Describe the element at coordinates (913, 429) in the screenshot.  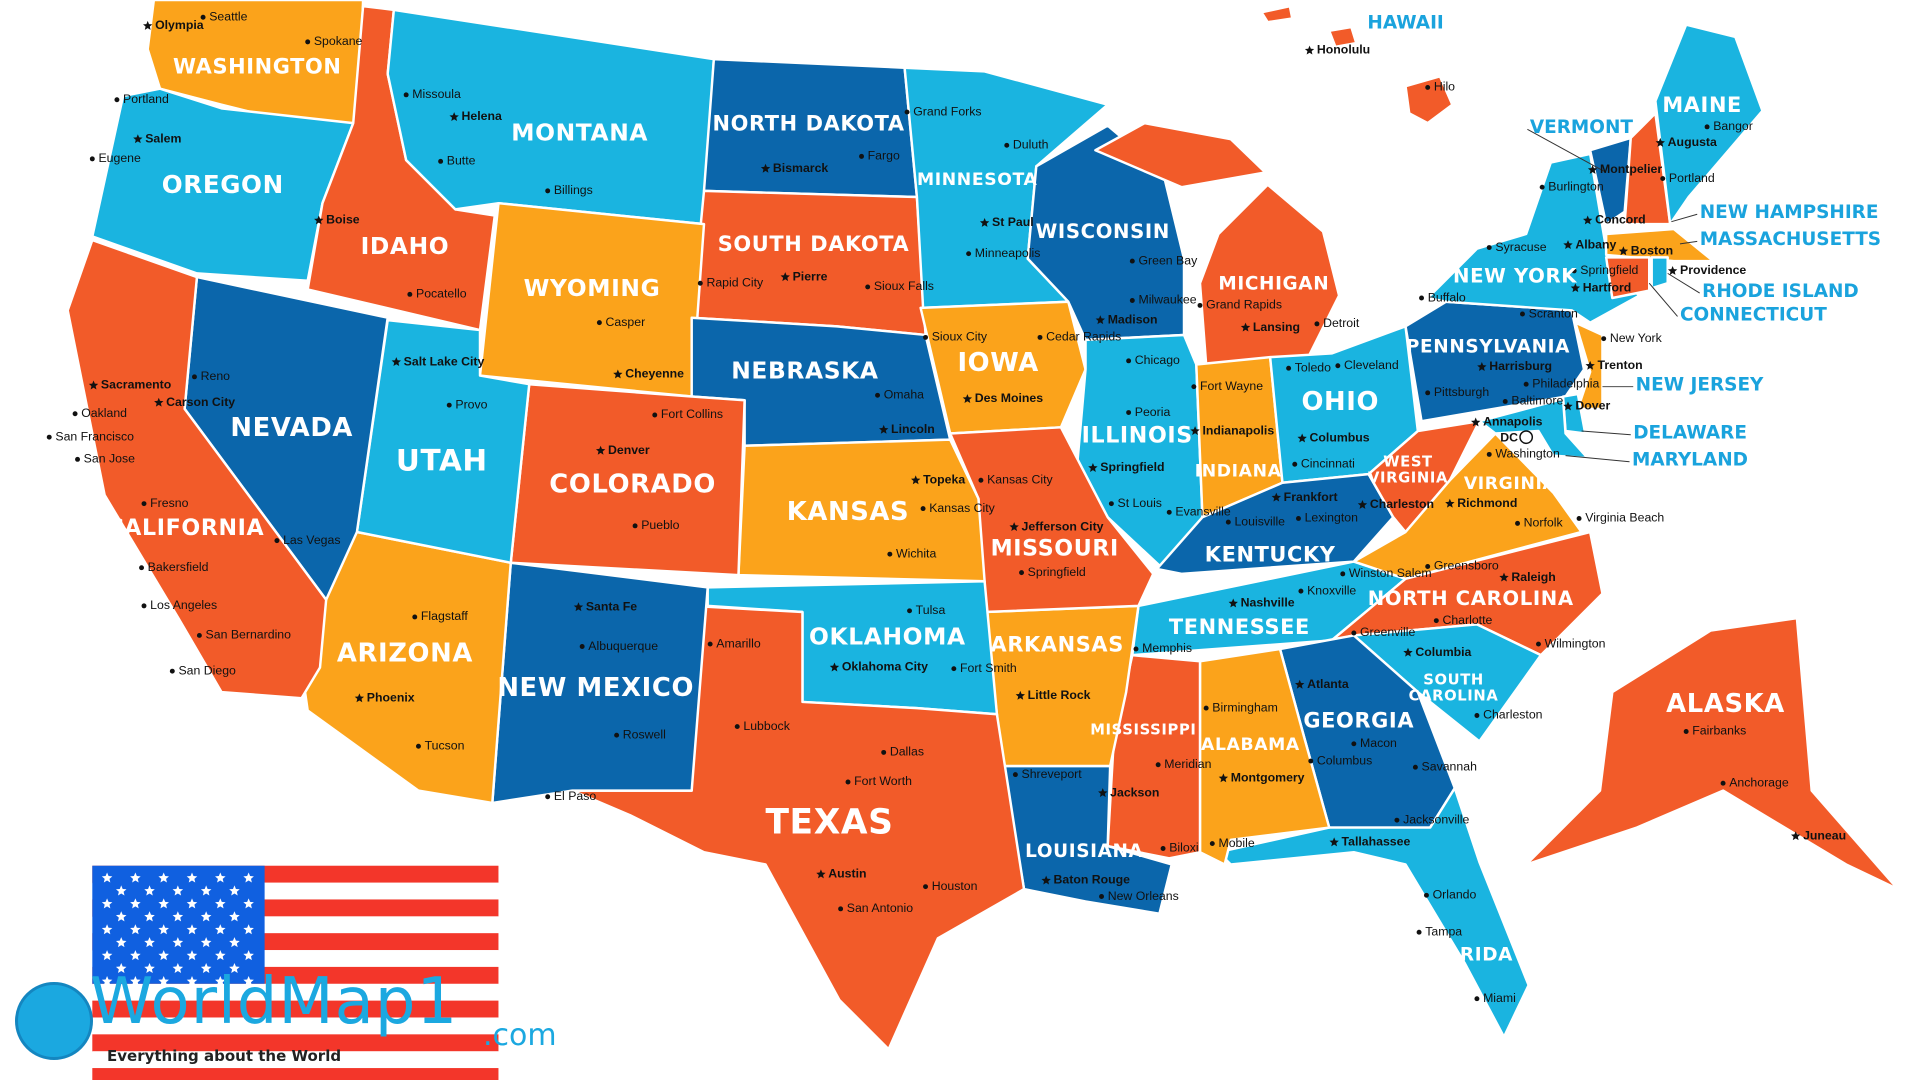
I see `city-label: Lincoln` at that location.